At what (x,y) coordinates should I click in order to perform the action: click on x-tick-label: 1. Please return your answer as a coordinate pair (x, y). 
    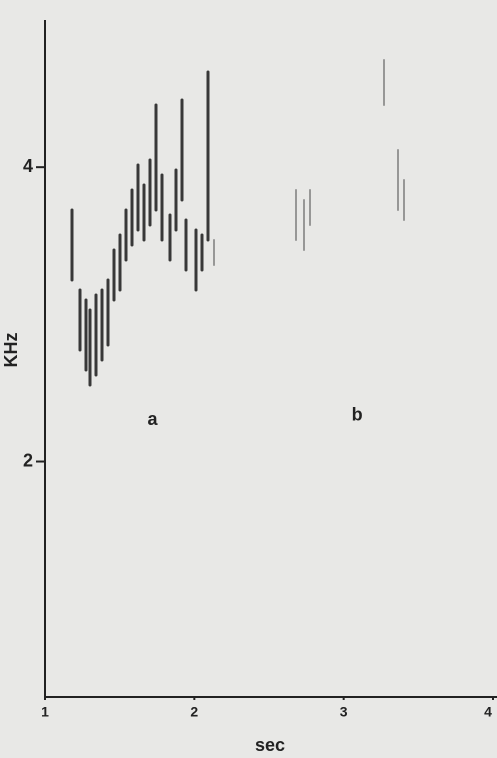
    Looking at the image, I should click on (45, 712).